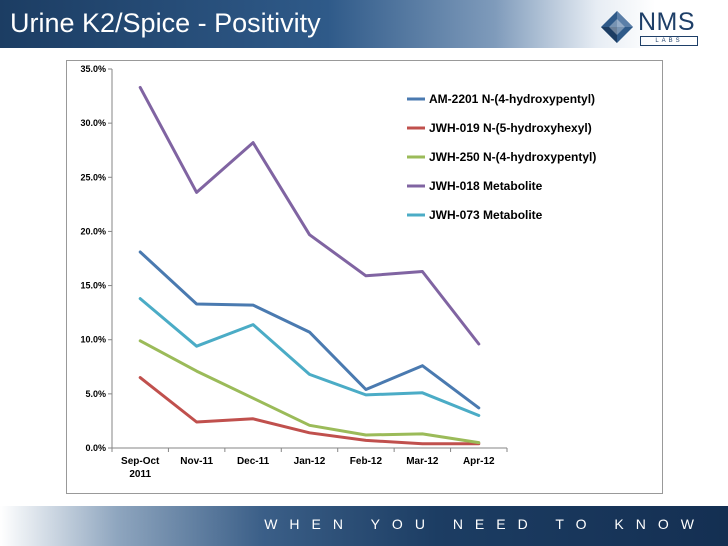 This screenshot has width=728, height=546. I want to click on legend-label: JWH-073 Metabolite, so click(486, 215).